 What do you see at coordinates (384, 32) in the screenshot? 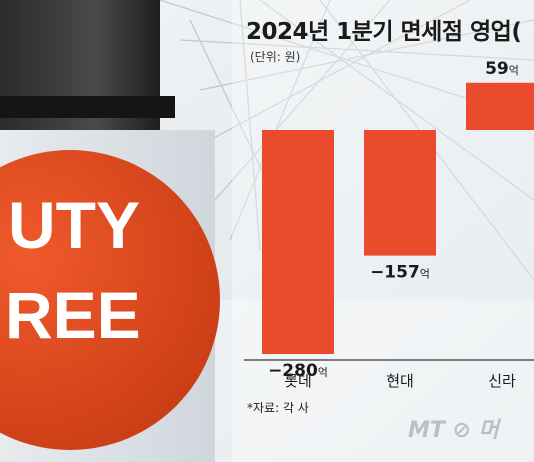
I see `chart-title: 2024년 1분기 면세점 영업(` at bounding box center [384, 32].